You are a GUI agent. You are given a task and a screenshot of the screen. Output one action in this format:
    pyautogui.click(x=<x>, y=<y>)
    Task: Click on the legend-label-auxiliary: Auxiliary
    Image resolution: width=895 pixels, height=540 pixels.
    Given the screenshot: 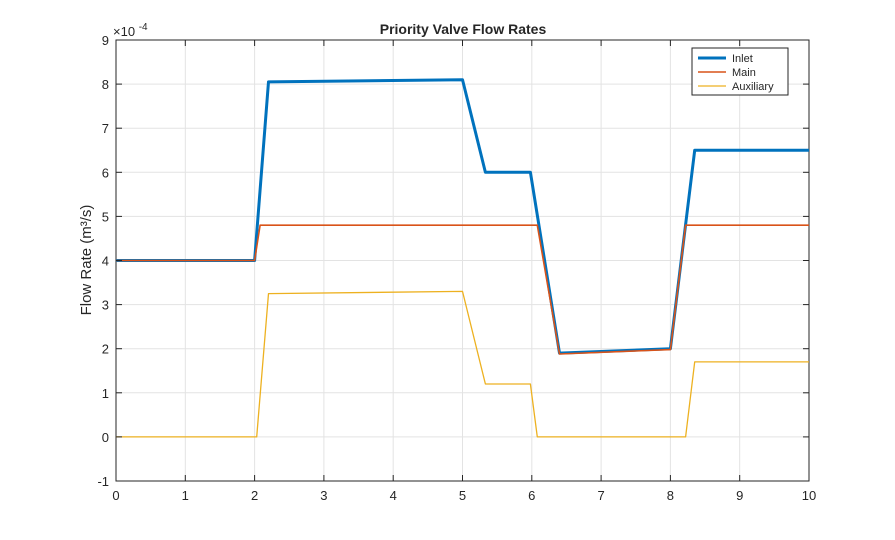 What is the action you would take?
    pyautogui.click(x=753, y=87)
    